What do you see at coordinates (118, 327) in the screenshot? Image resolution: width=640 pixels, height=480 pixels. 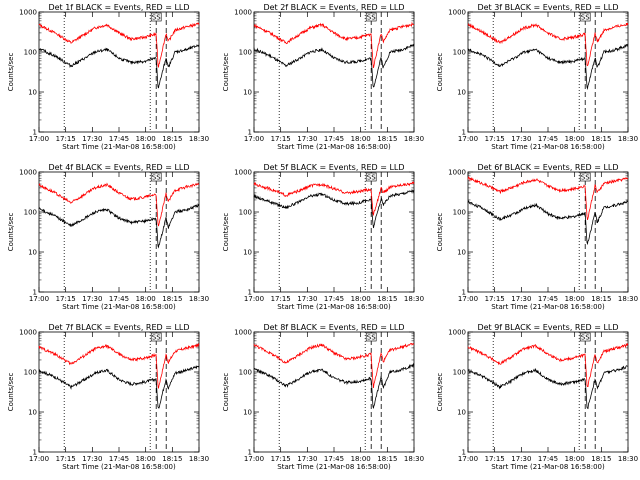 I see `panel-title: Det 7f BLACK = Events, RED = LLD` at bounding box center [118, 327].